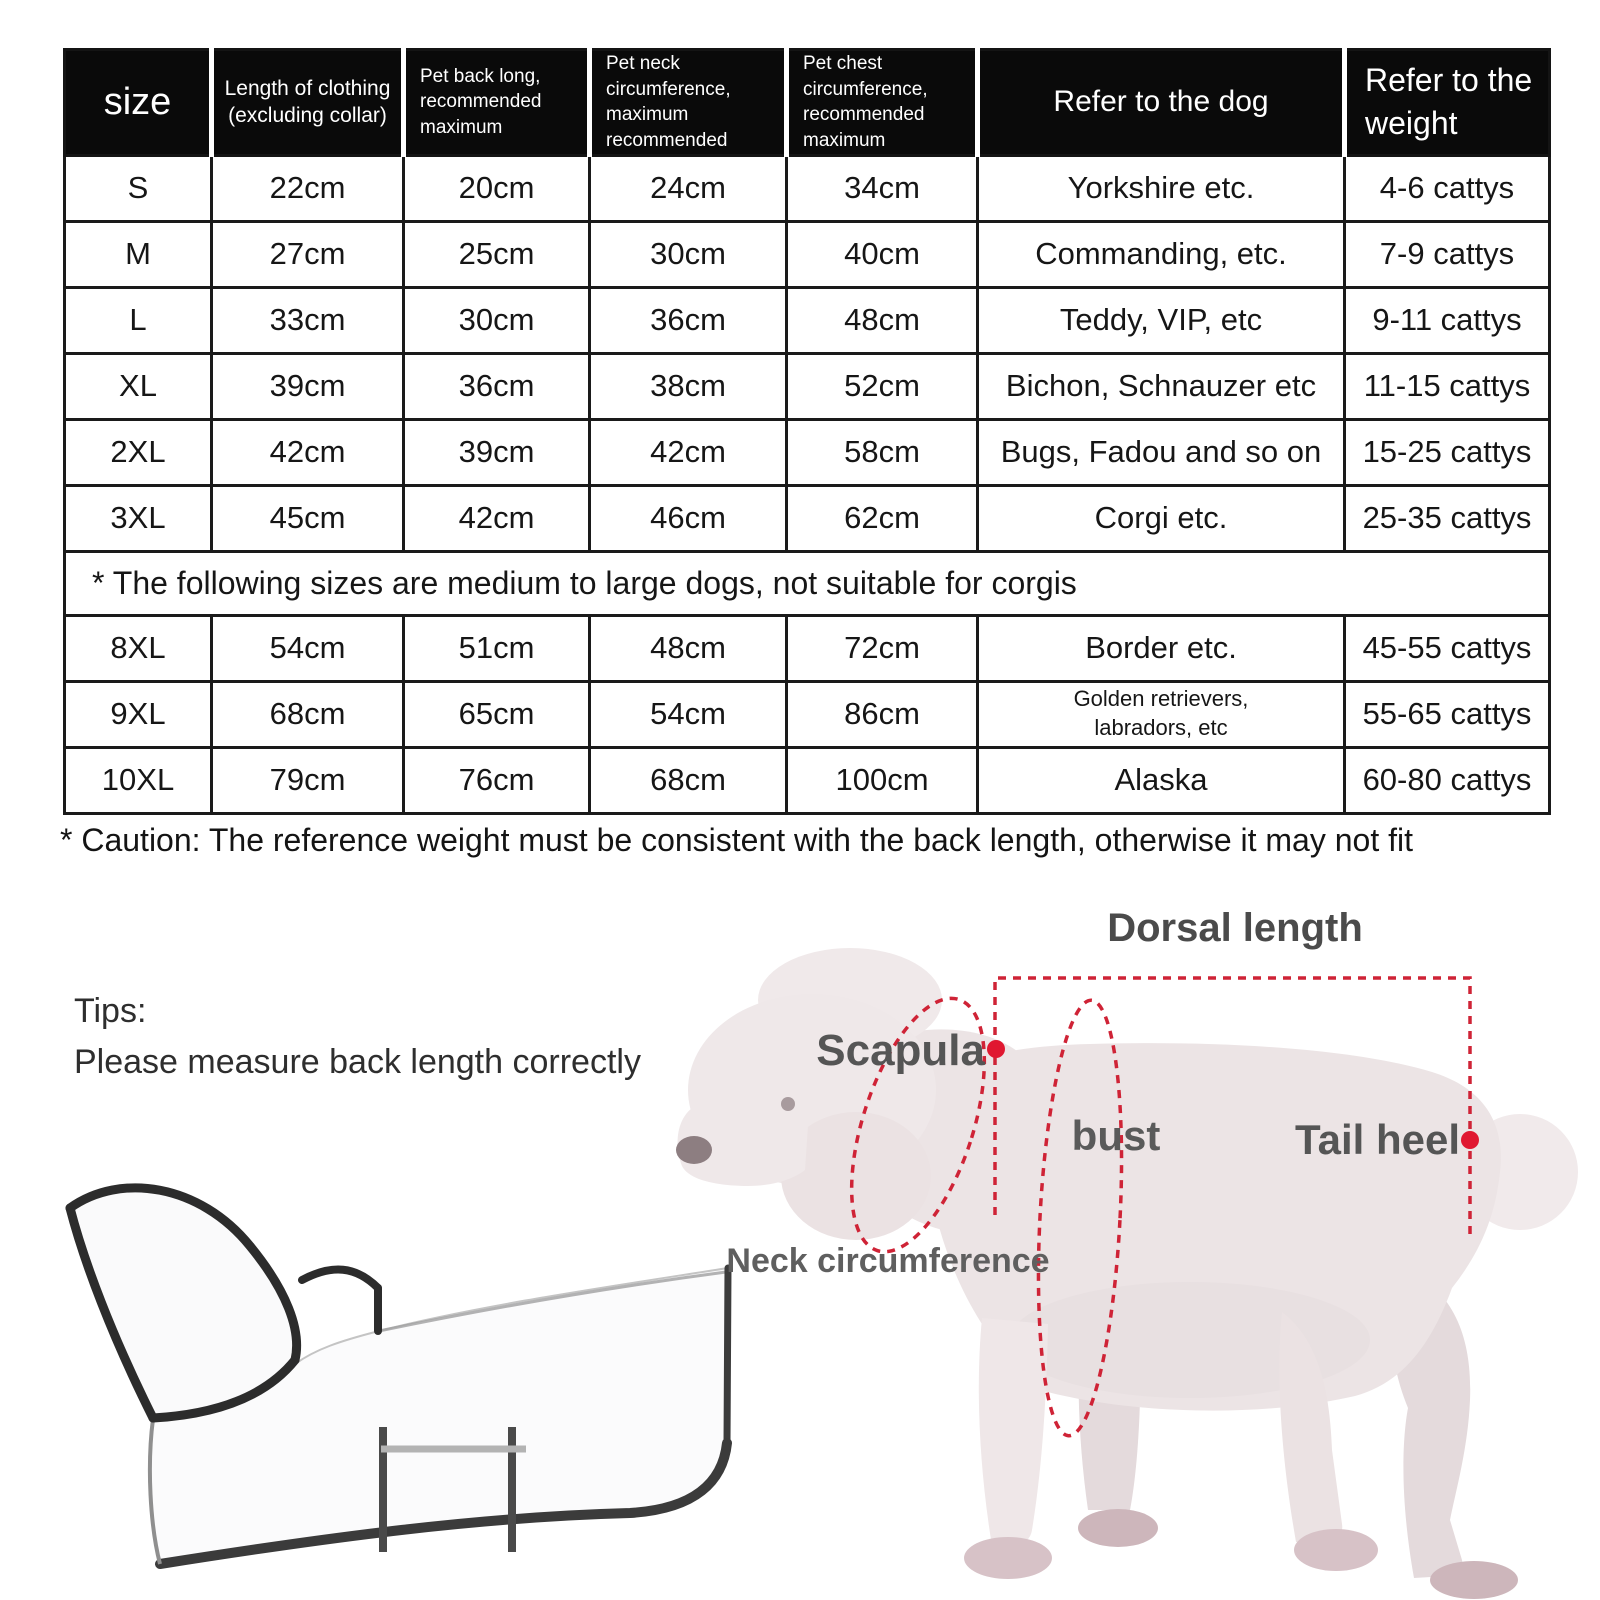 The width and height of the screenshot is (1600, 1600). I want to click on cell-back: 30cm, so click(496, 320).